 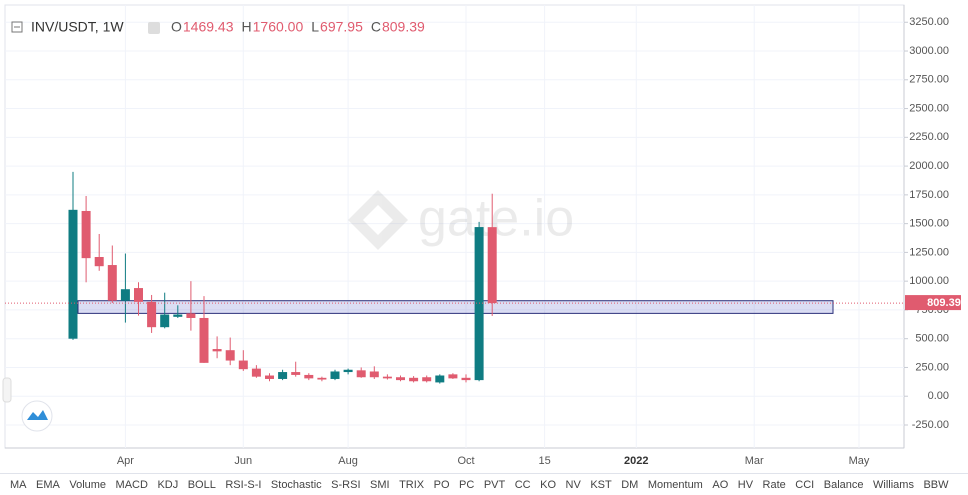 What do you see at coordinates (465, 461) in the screenshot?
I see `x-tick-label: Oct` at bounding box center [465, 461].